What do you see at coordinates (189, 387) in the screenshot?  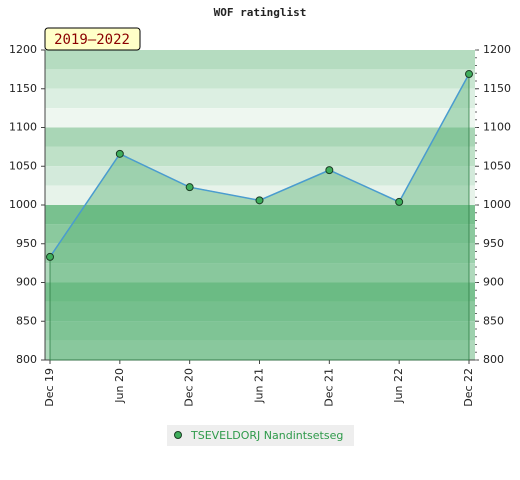 I see `x-tick-label: Dec 20` at bounding box center [189, 387].